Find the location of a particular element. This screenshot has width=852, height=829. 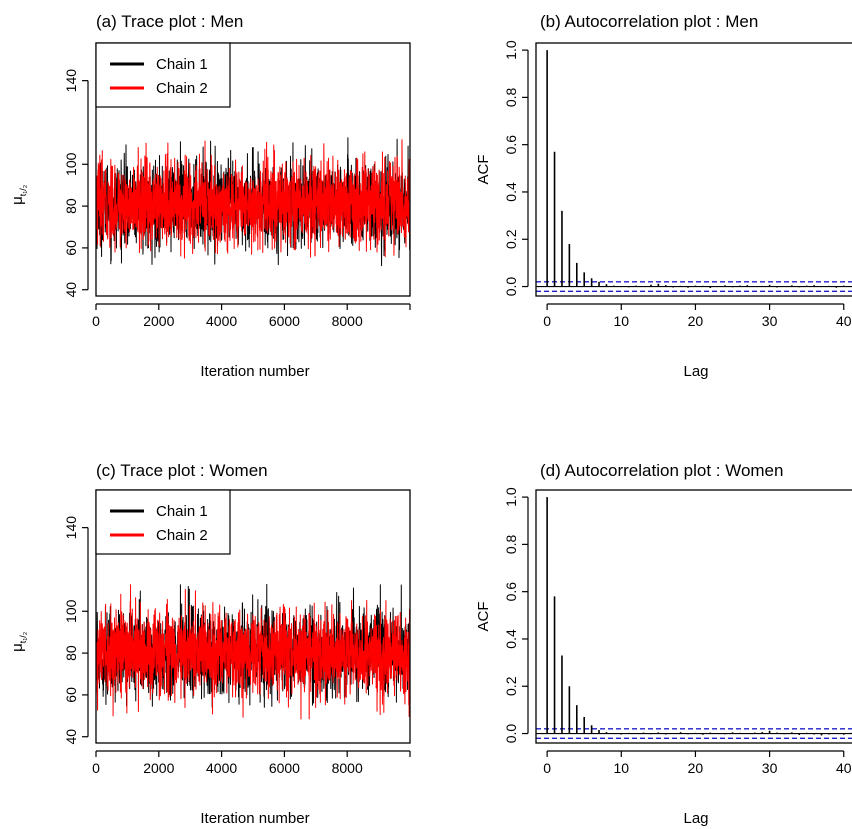

chart-title: (d) Autocorrelation plot : Women is located at coordinates (661, 470).